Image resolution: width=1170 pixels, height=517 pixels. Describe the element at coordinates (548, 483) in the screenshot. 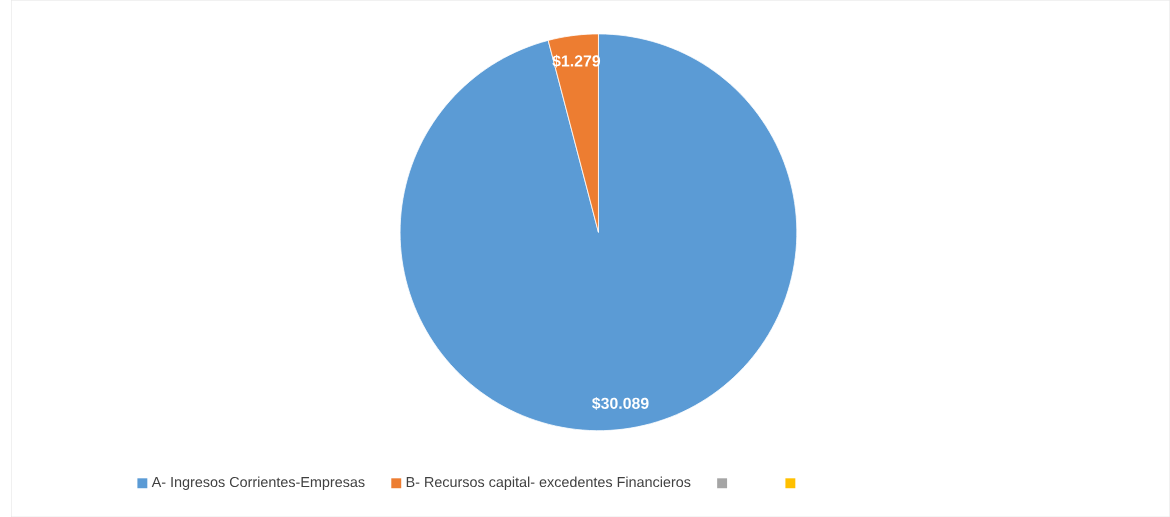

I see `legend-label: B- Recursos capital- excedentes Financieros` at that location.